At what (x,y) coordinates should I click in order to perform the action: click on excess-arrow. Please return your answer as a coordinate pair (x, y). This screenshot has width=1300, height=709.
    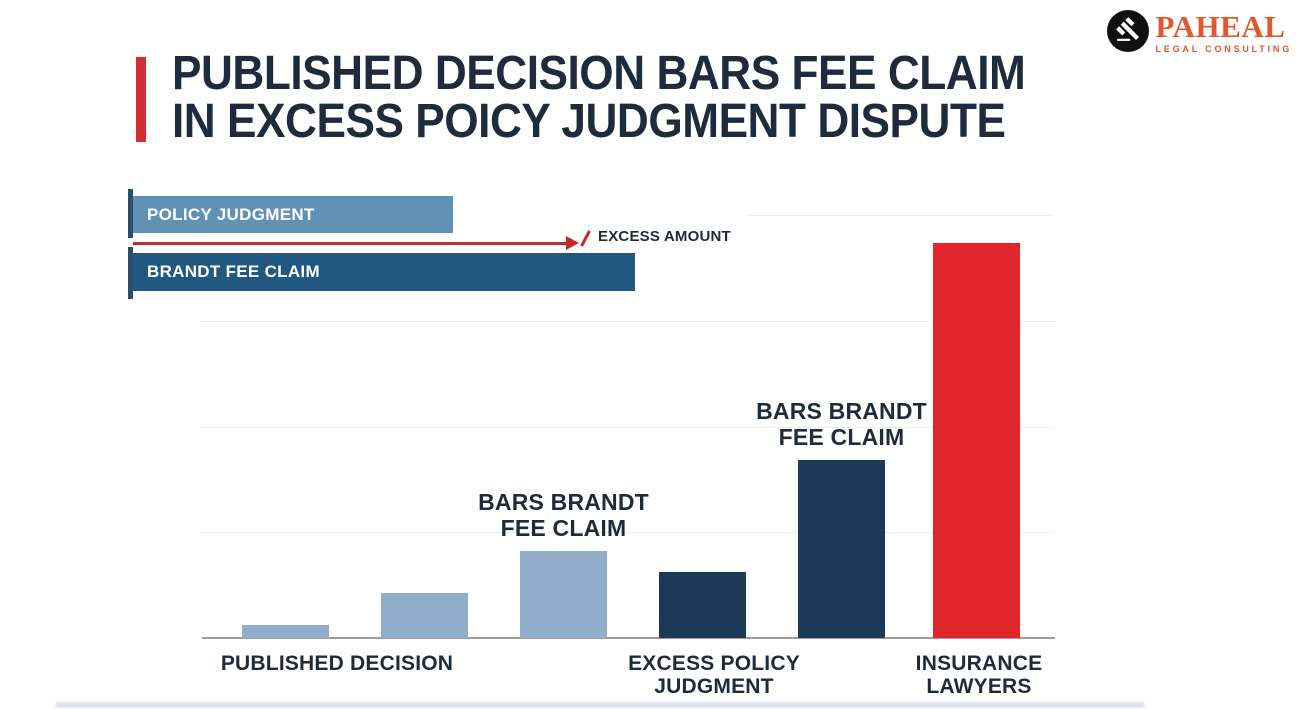
    Looking at the image, I should click on (349, 243).